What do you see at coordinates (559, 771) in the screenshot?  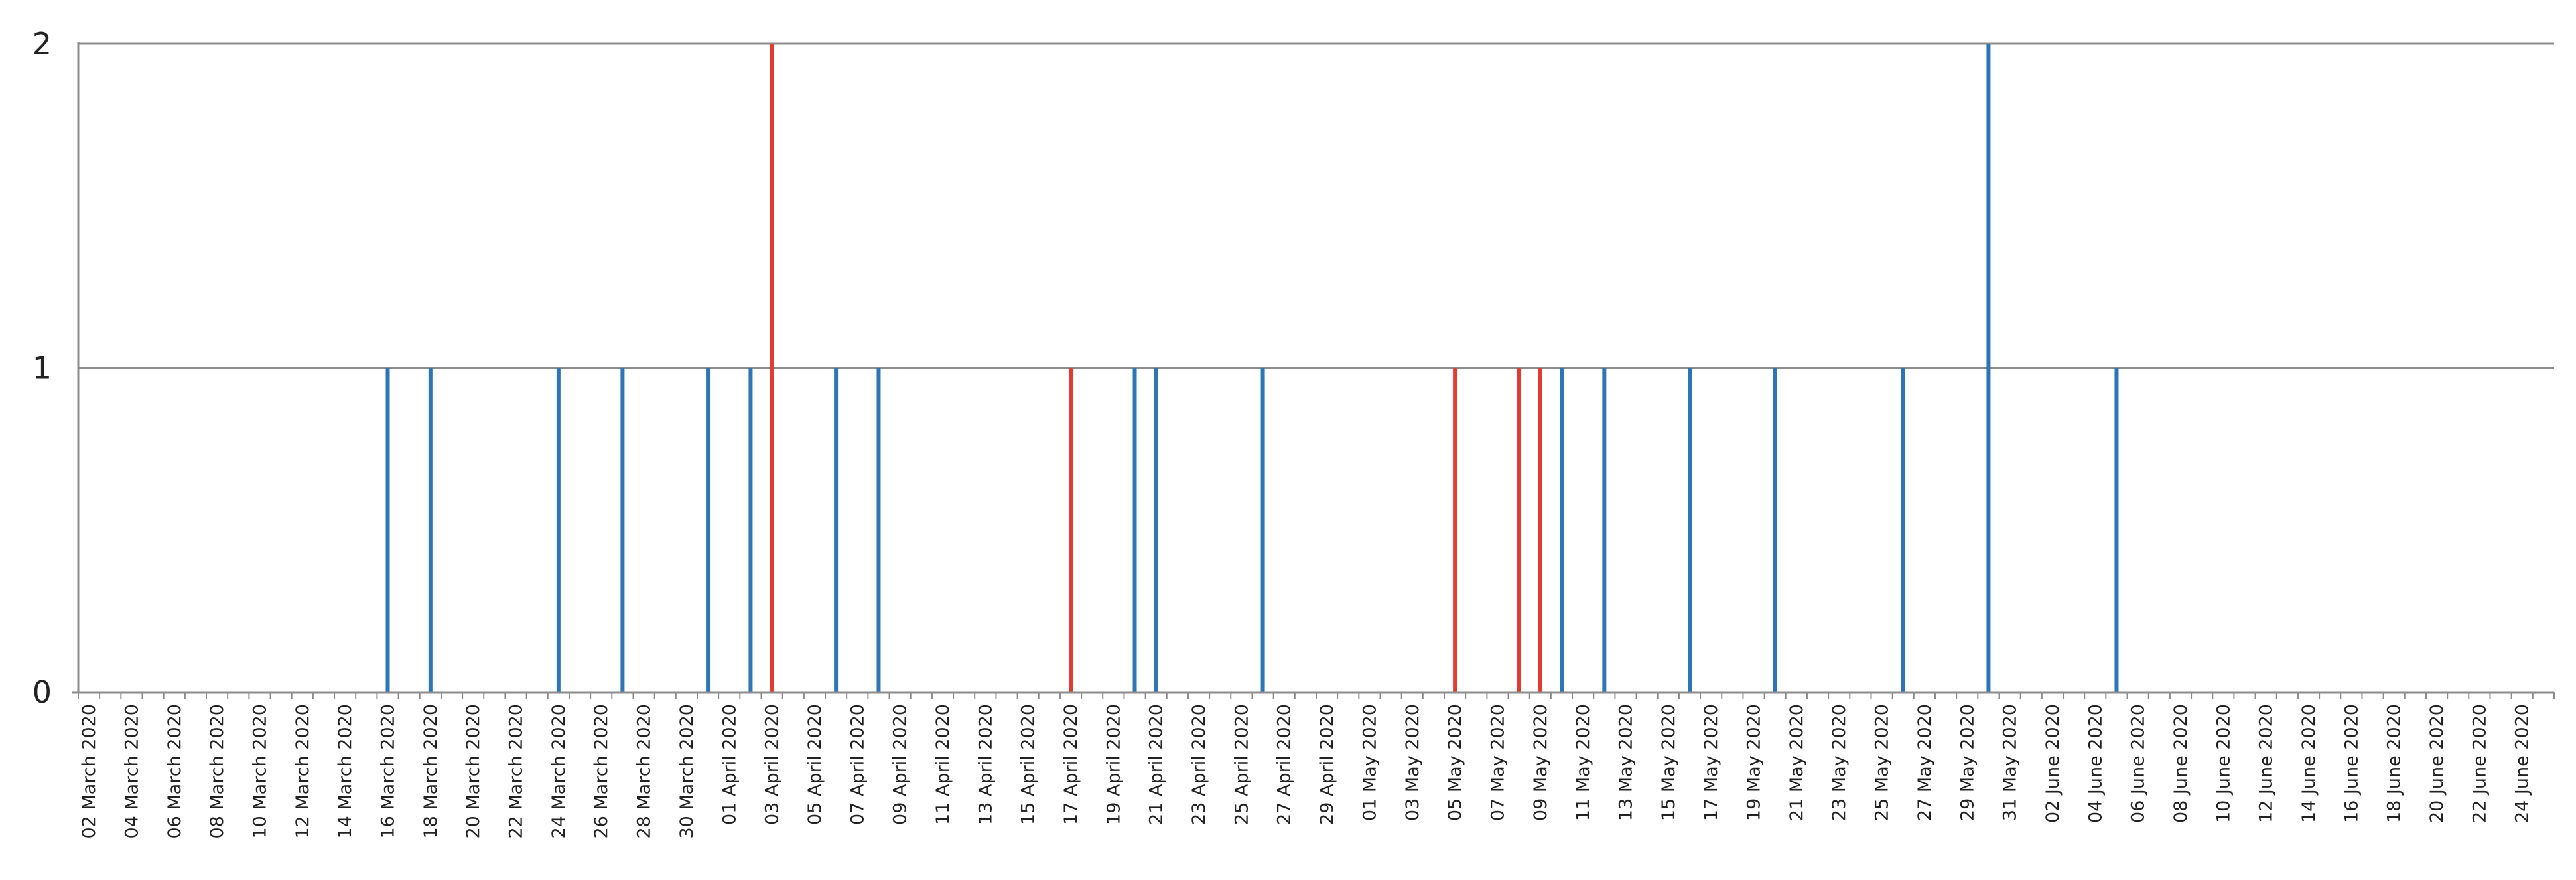 I see `x-tick-label: 24 March 2020` at bounding box center [559, 771].